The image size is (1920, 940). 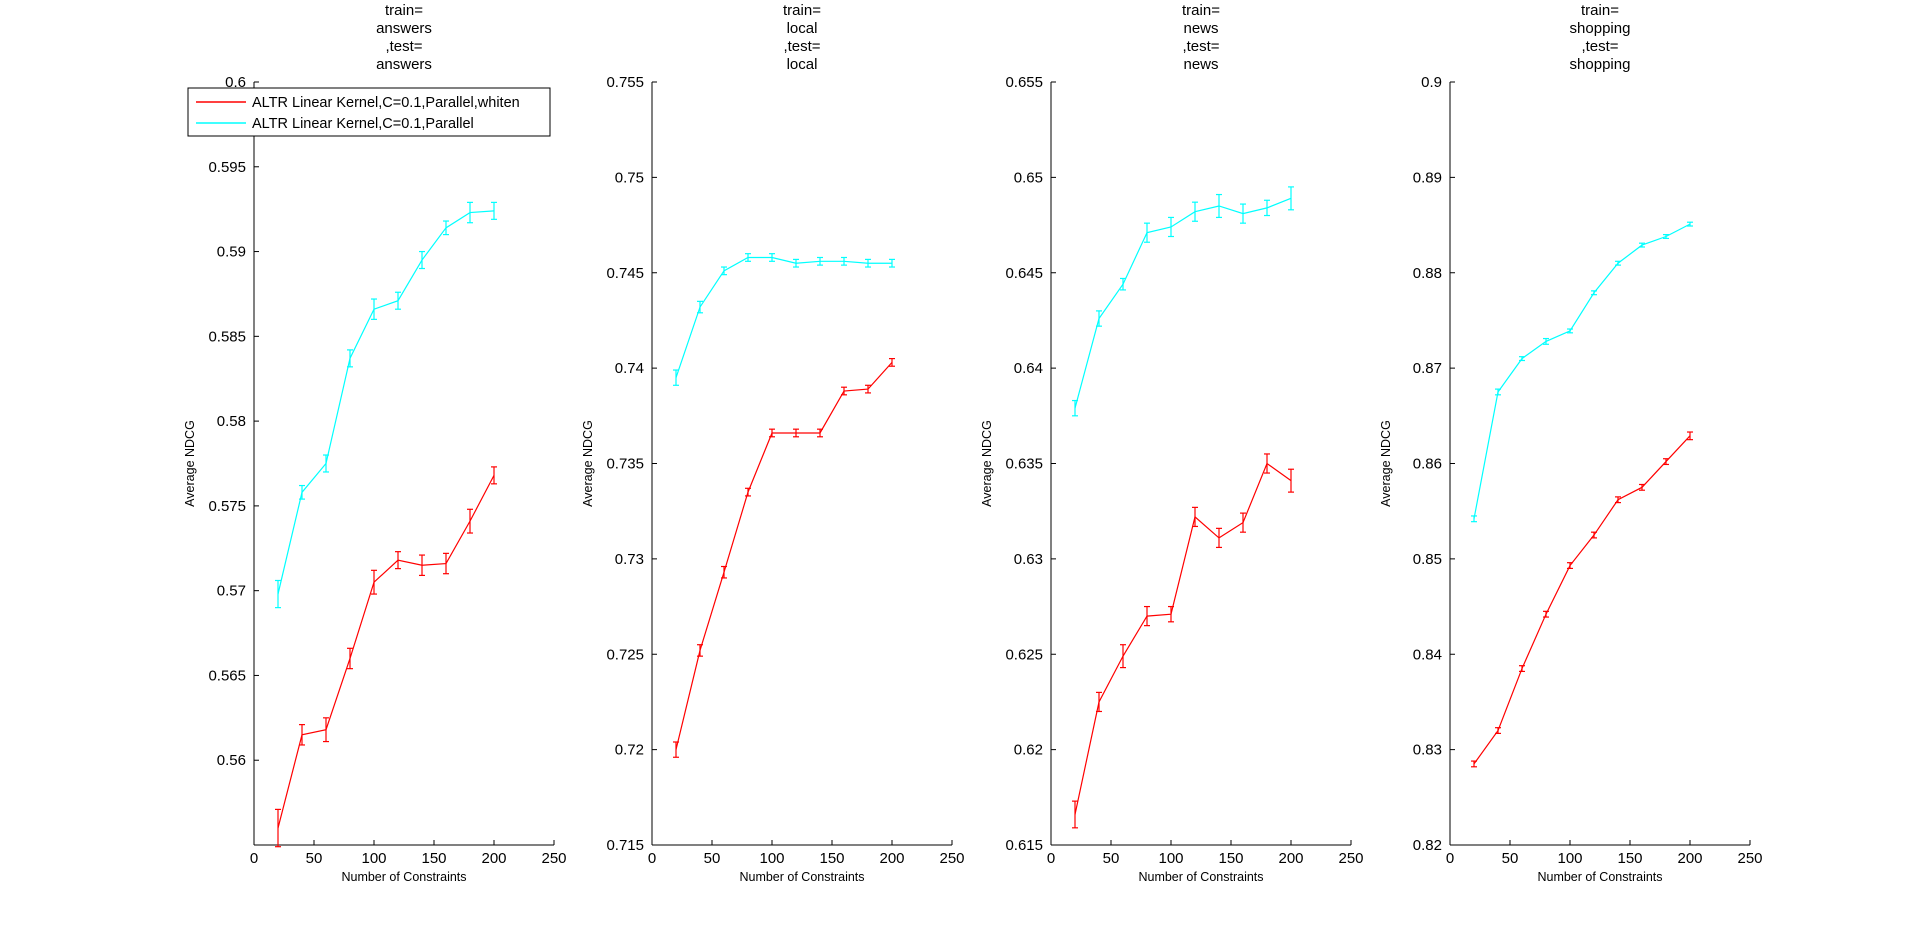 What do you see at coordinates (625, 845) in the screenshot?
I see `y-tick-label: 0.715` at bounding box center [625, 845].